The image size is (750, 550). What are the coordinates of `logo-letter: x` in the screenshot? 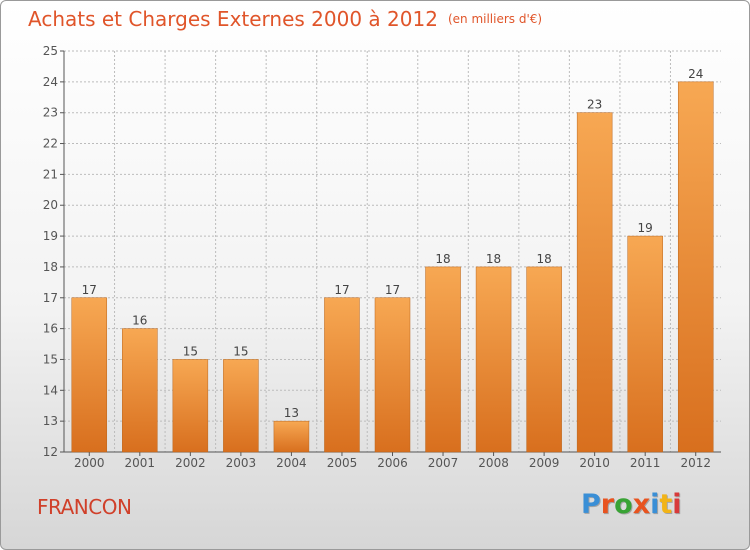 It's located at (641, 504).